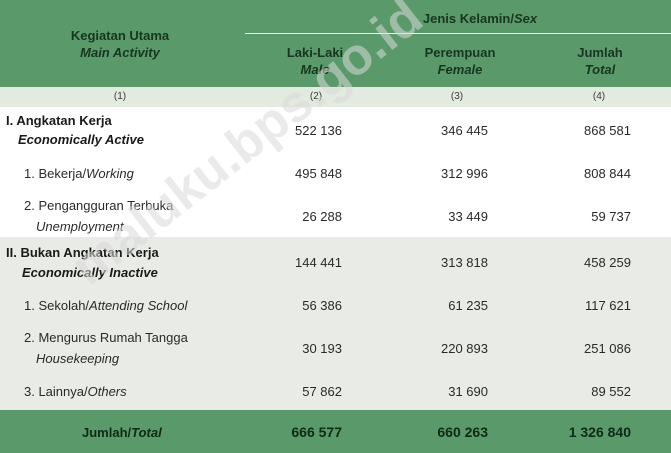  What do you see at coordinates (316, 432) in the screenshot?
I see `footer-male: 666 577` at bounding box center [316, 432].